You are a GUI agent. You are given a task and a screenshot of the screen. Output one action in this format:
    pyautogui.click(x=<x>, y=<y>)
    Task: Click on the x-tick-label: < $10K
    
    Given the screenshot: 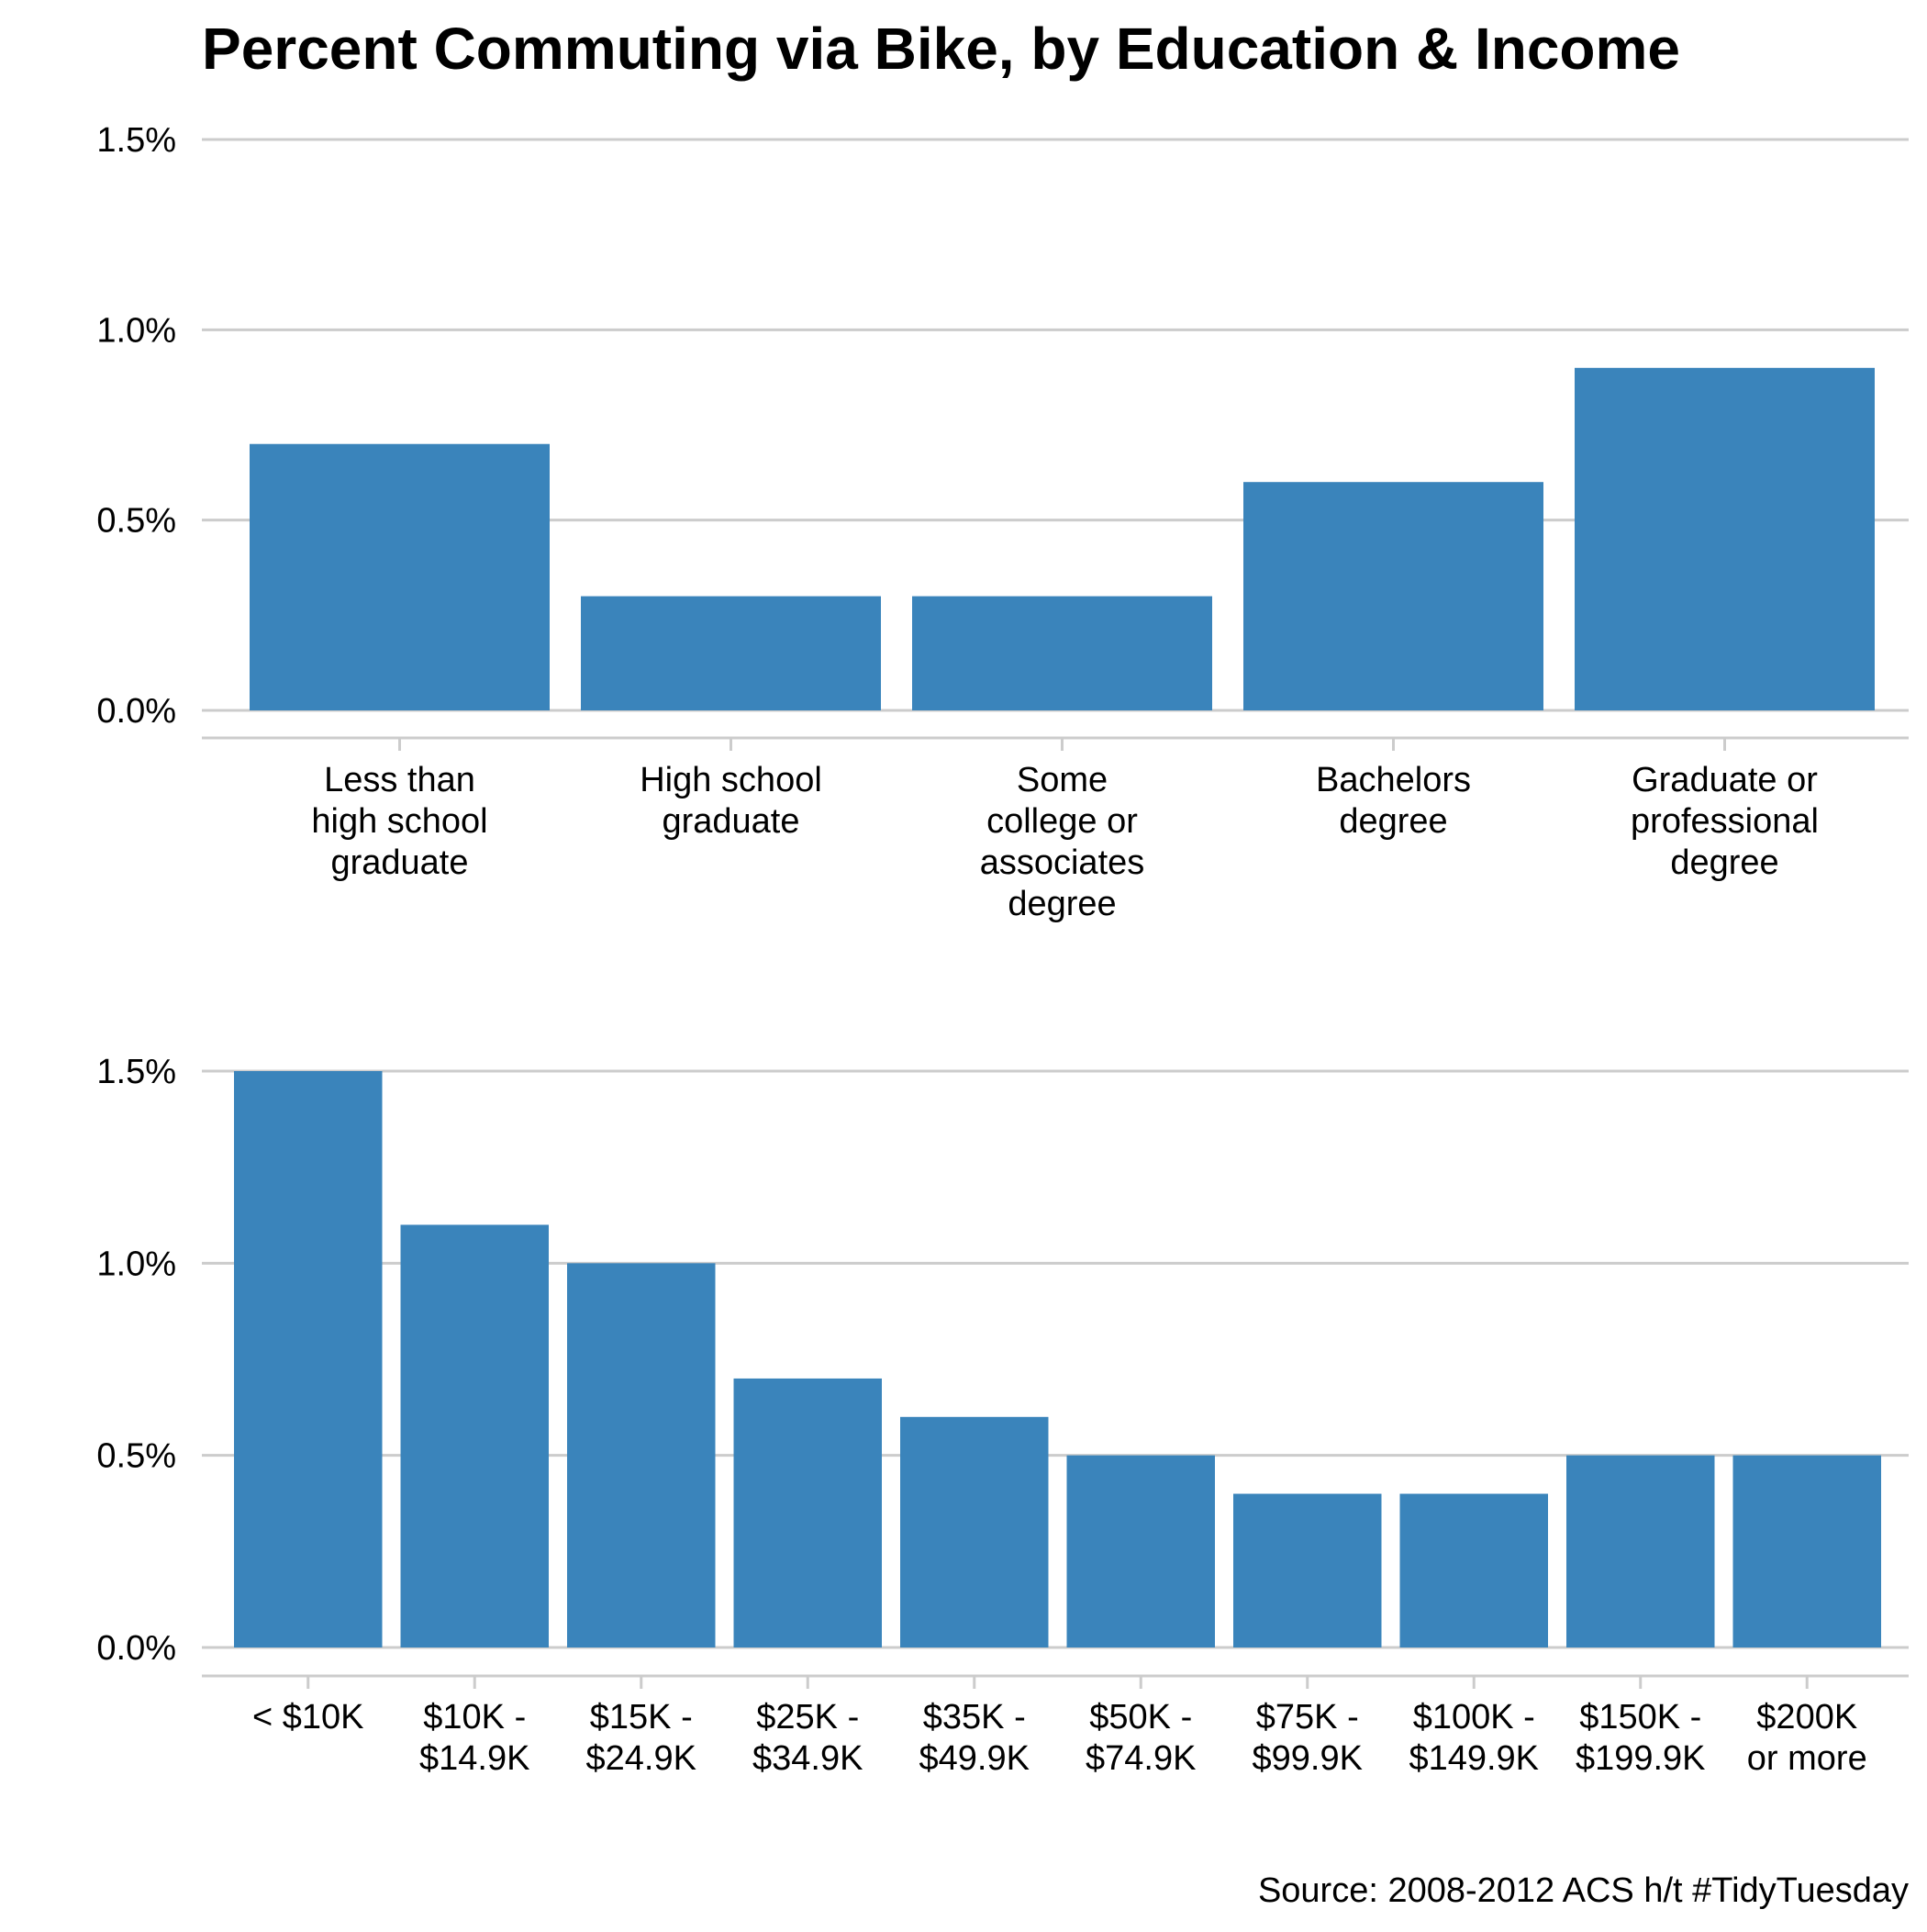 What is the action you would take?
    pyautogui.click(x=308, y=1717)
    